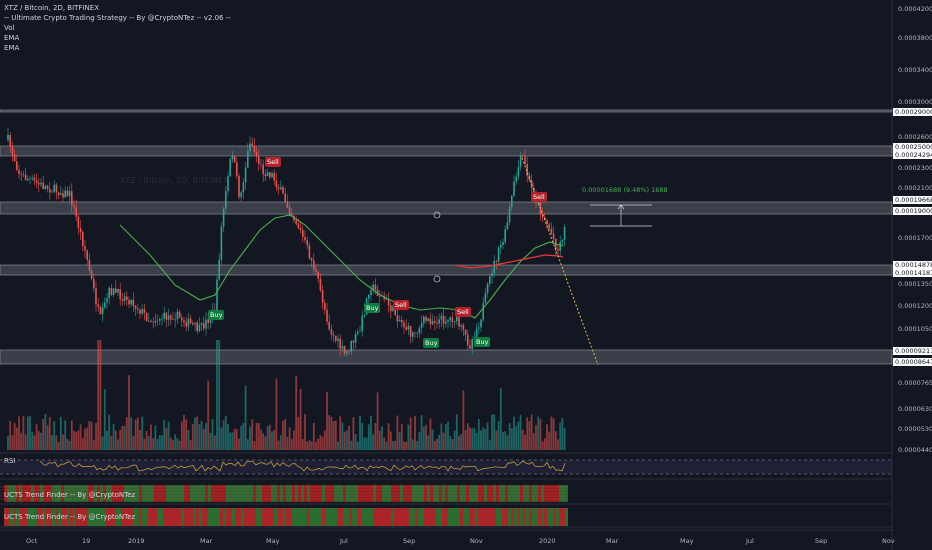 This screenshot has width=932, height=550. I want to click on indicator-ema-2: EMA, so click(12, 48).